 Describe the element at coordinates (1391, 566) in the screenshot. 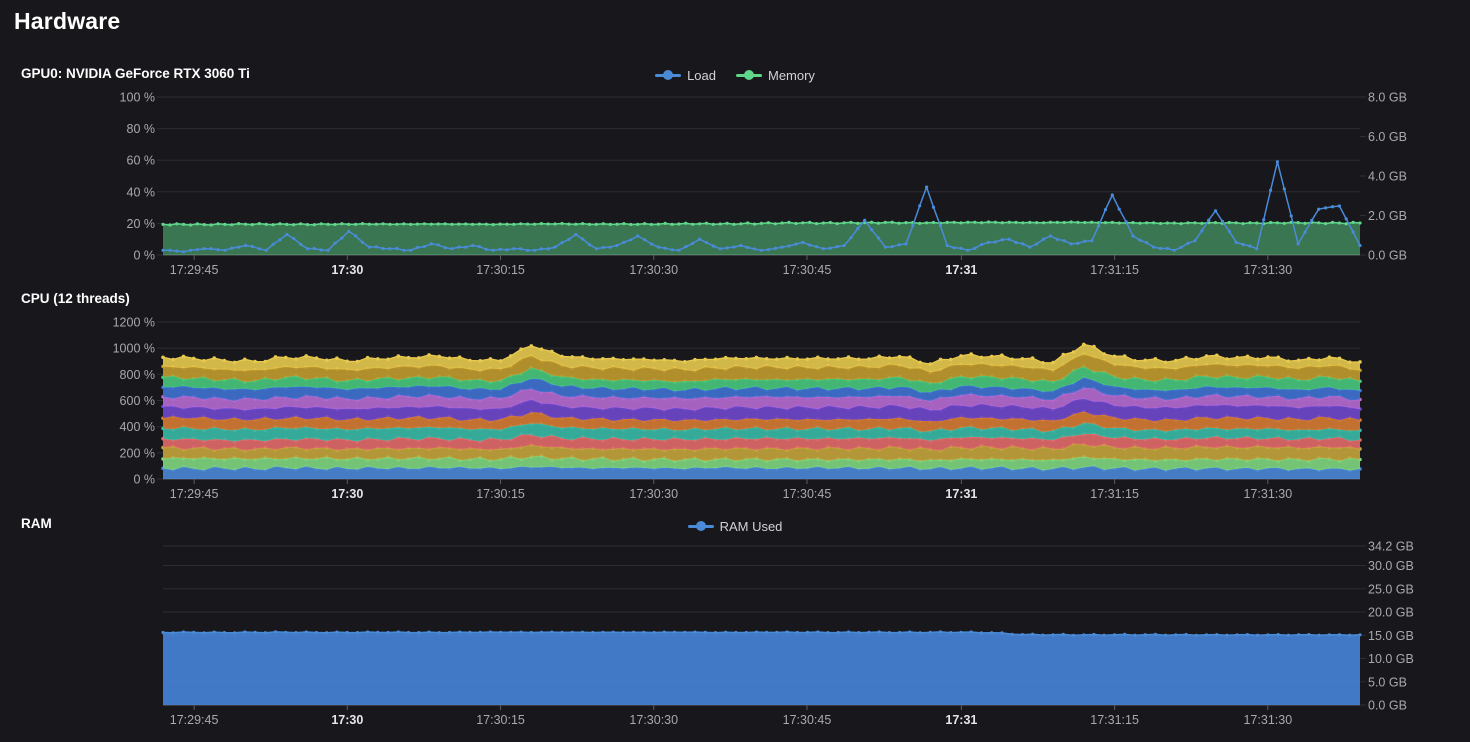

I see `svg-text: 30.0 GB` at that location.